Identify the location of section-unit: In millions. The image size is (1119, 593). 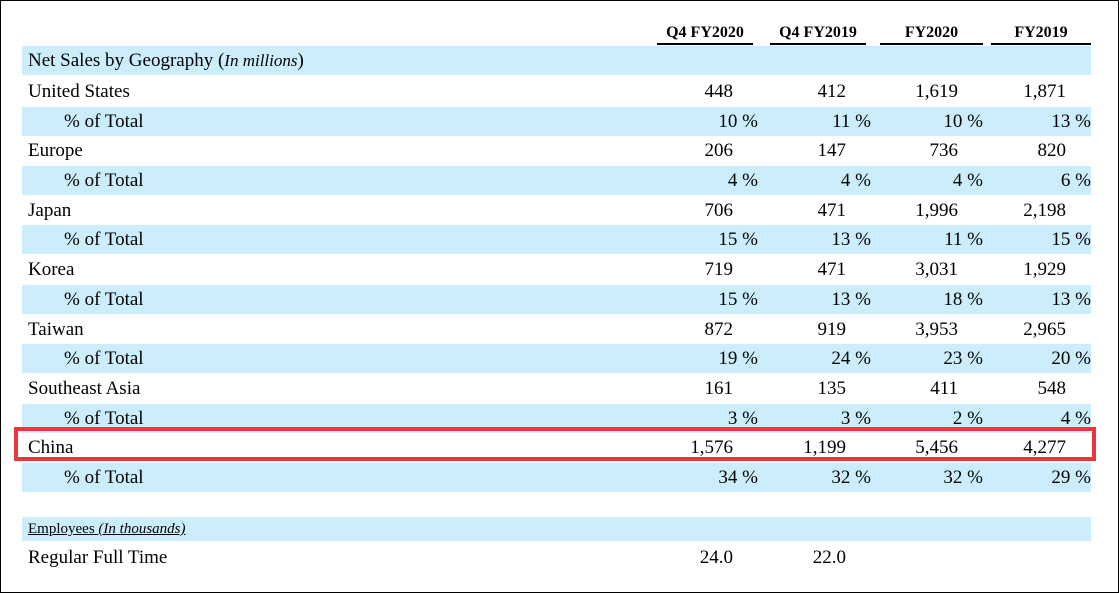
(261, 60).